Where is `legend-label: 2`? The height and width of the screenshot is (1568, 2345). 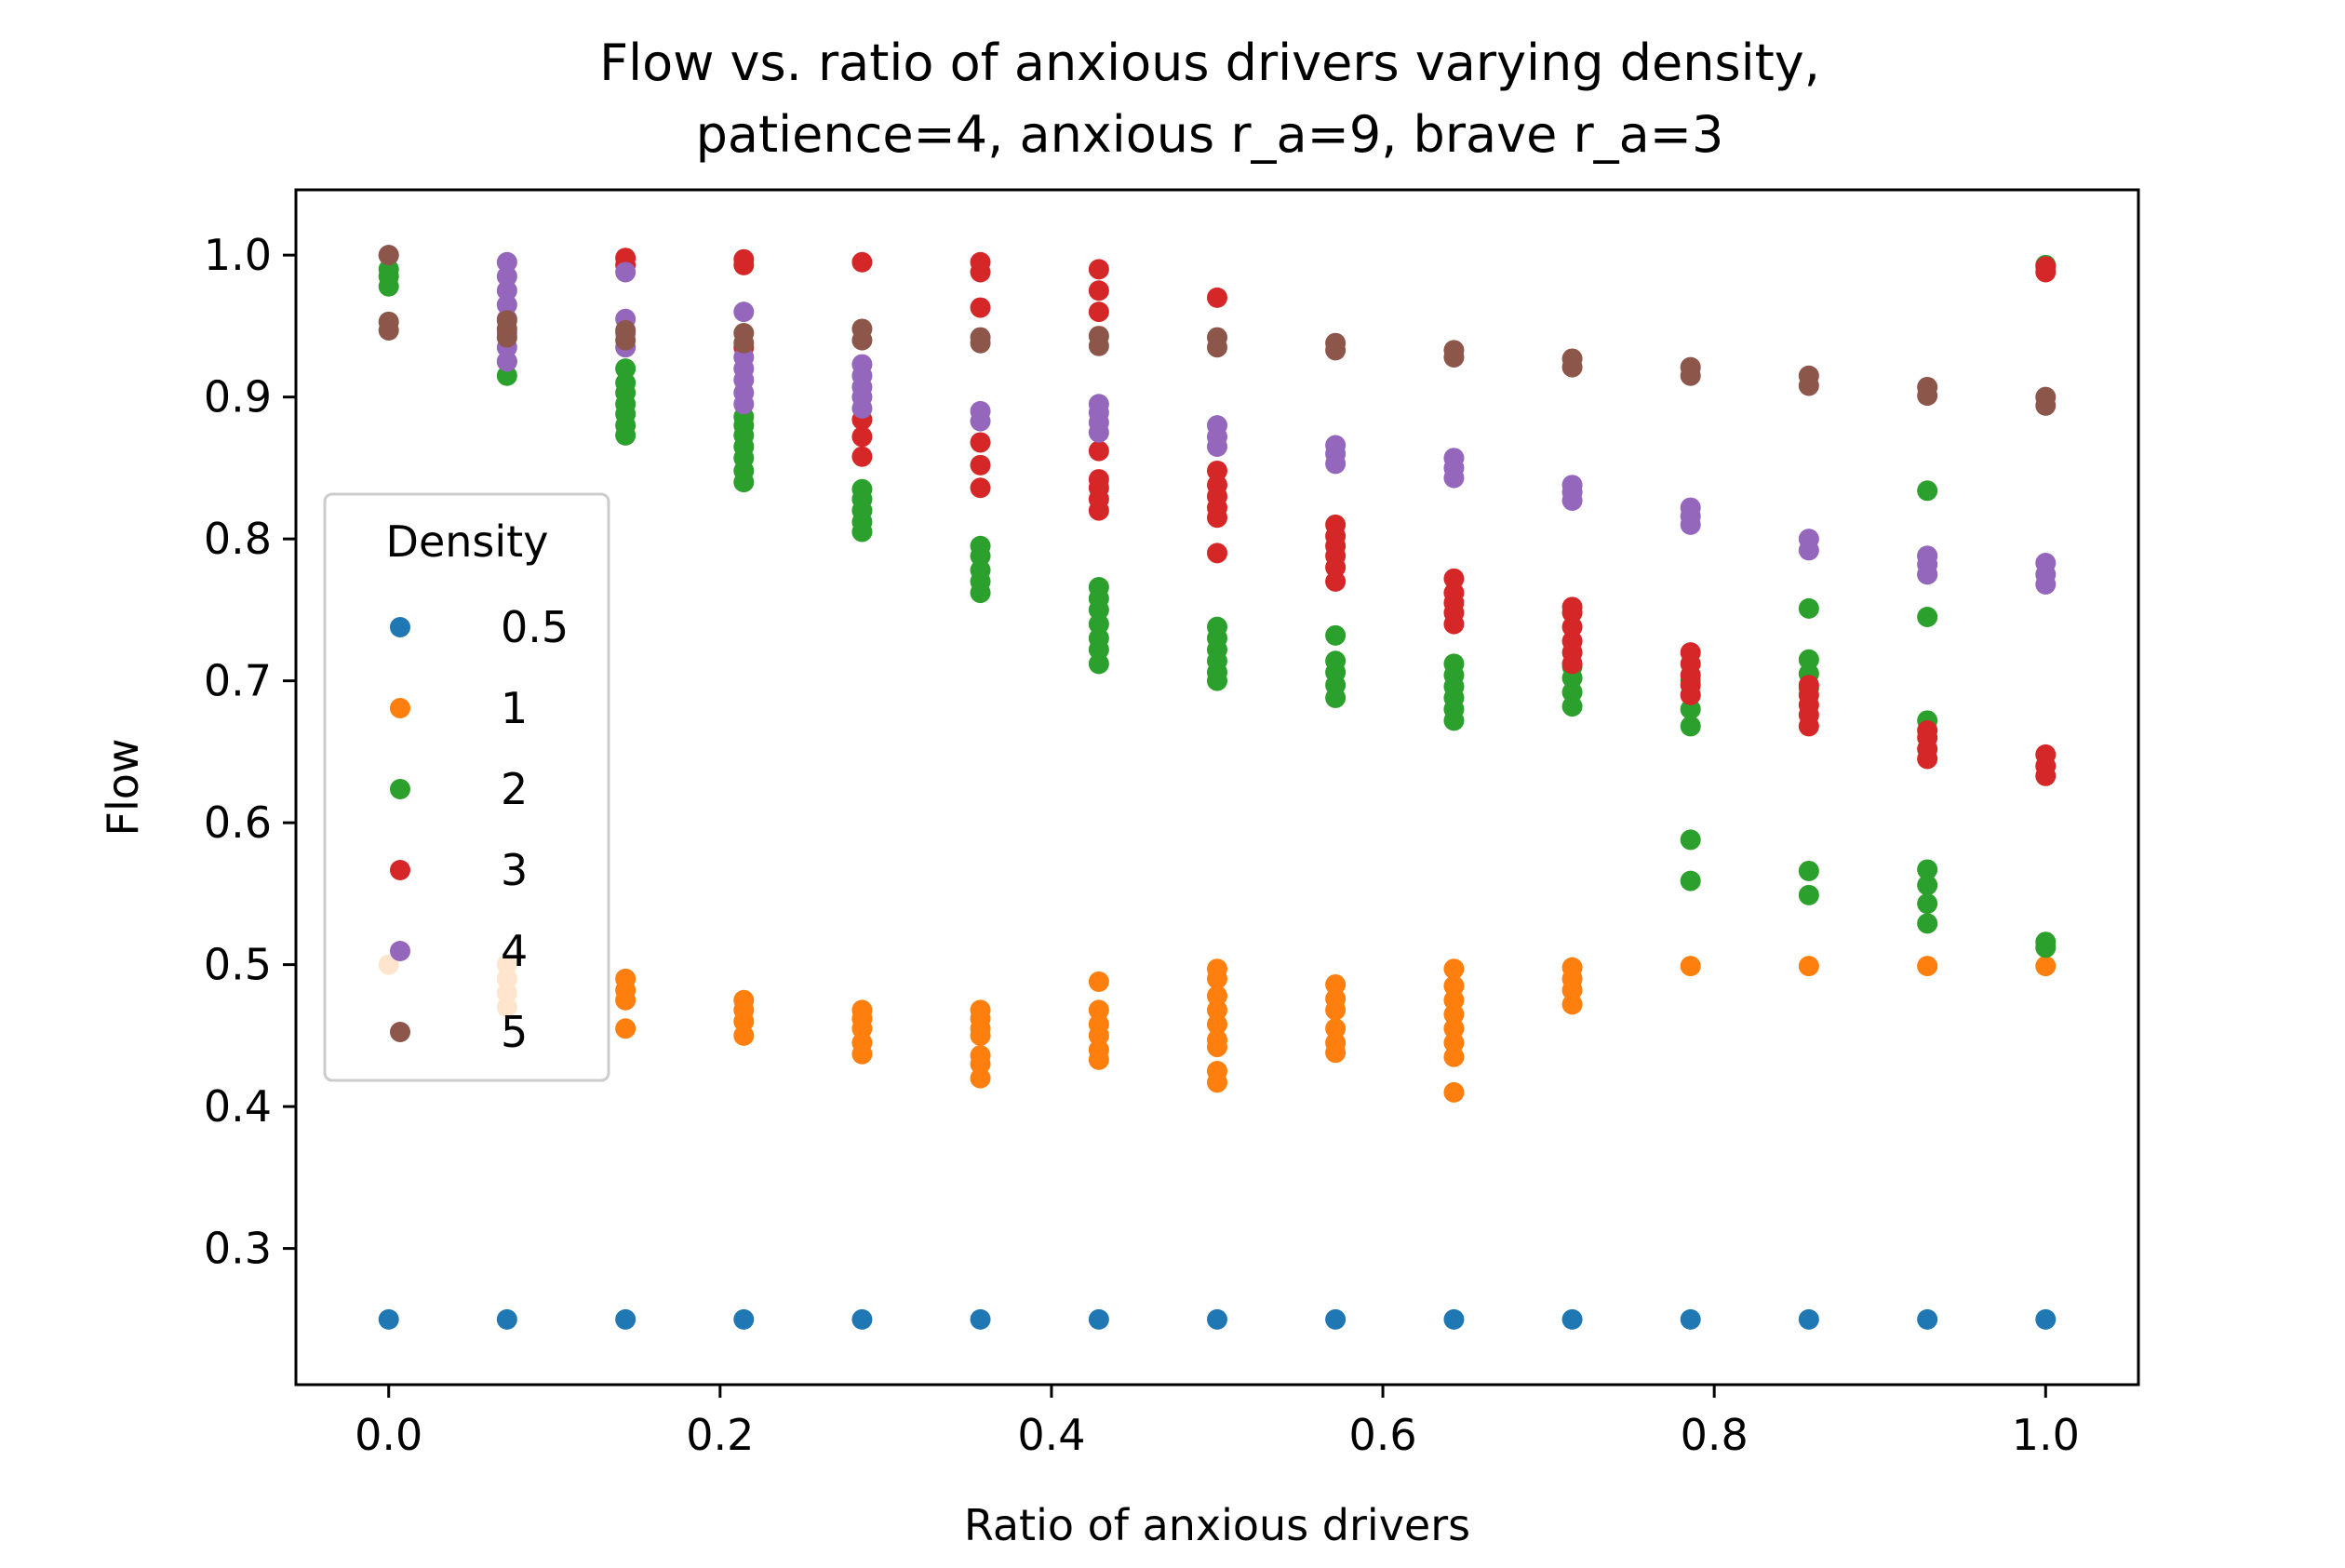
legend-label: 2 is located at coordinates (514, 789).